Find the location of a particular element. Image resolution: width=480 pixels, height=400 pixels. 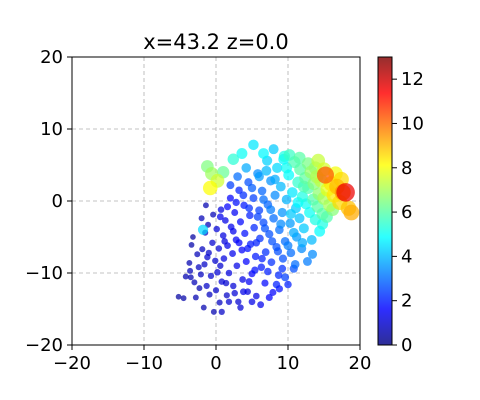

colorbar-tick-label-5: 10 is located at coordinates (412, 123).